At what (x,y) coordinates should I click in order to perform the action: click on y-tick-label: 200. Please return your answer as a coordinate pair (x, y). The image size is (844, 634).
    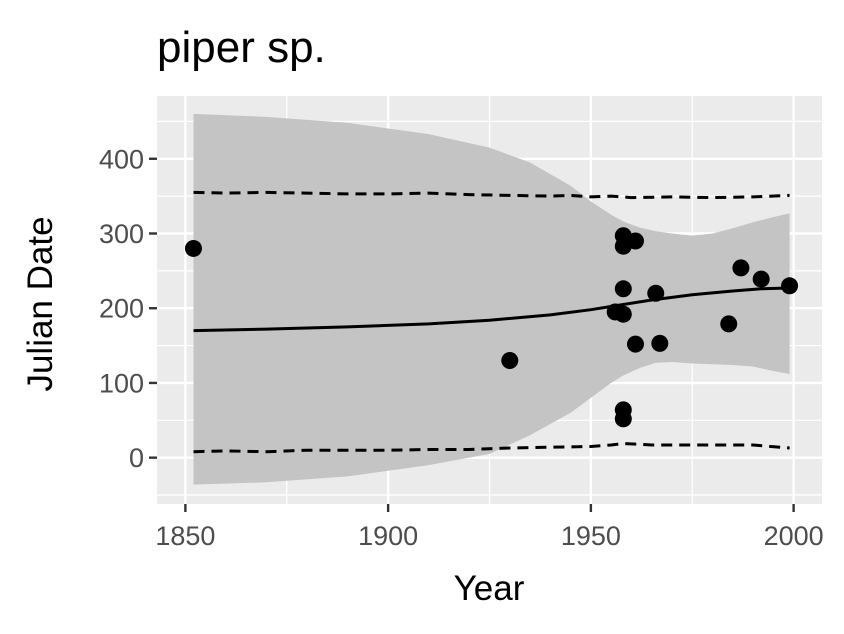
    Looking at the image, I should click on (121, 309).